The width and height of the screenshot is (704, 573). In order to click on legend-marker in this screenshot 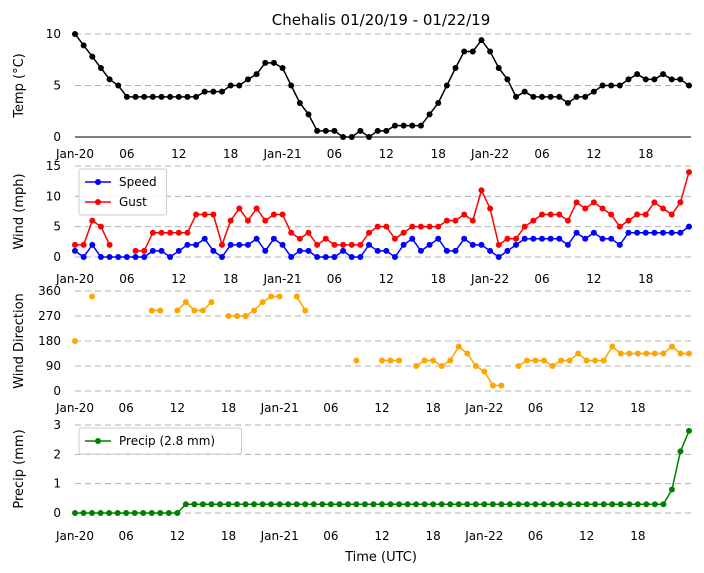, I will do `click(98, 182)`.